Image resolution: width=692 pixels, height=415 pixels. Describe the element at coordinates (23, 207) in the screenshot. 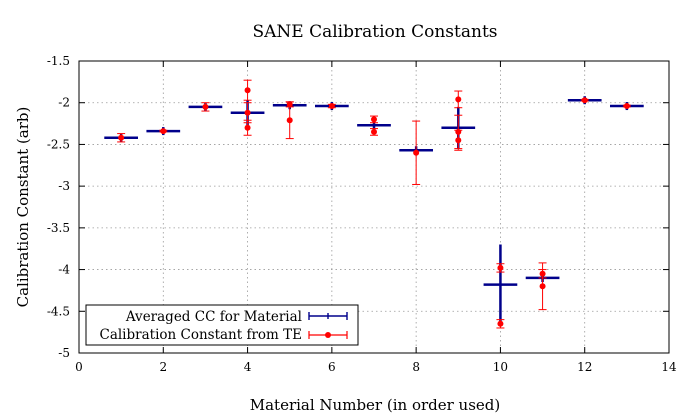

I see `y-axis-label: Calibration Constant (arb)` at that location.